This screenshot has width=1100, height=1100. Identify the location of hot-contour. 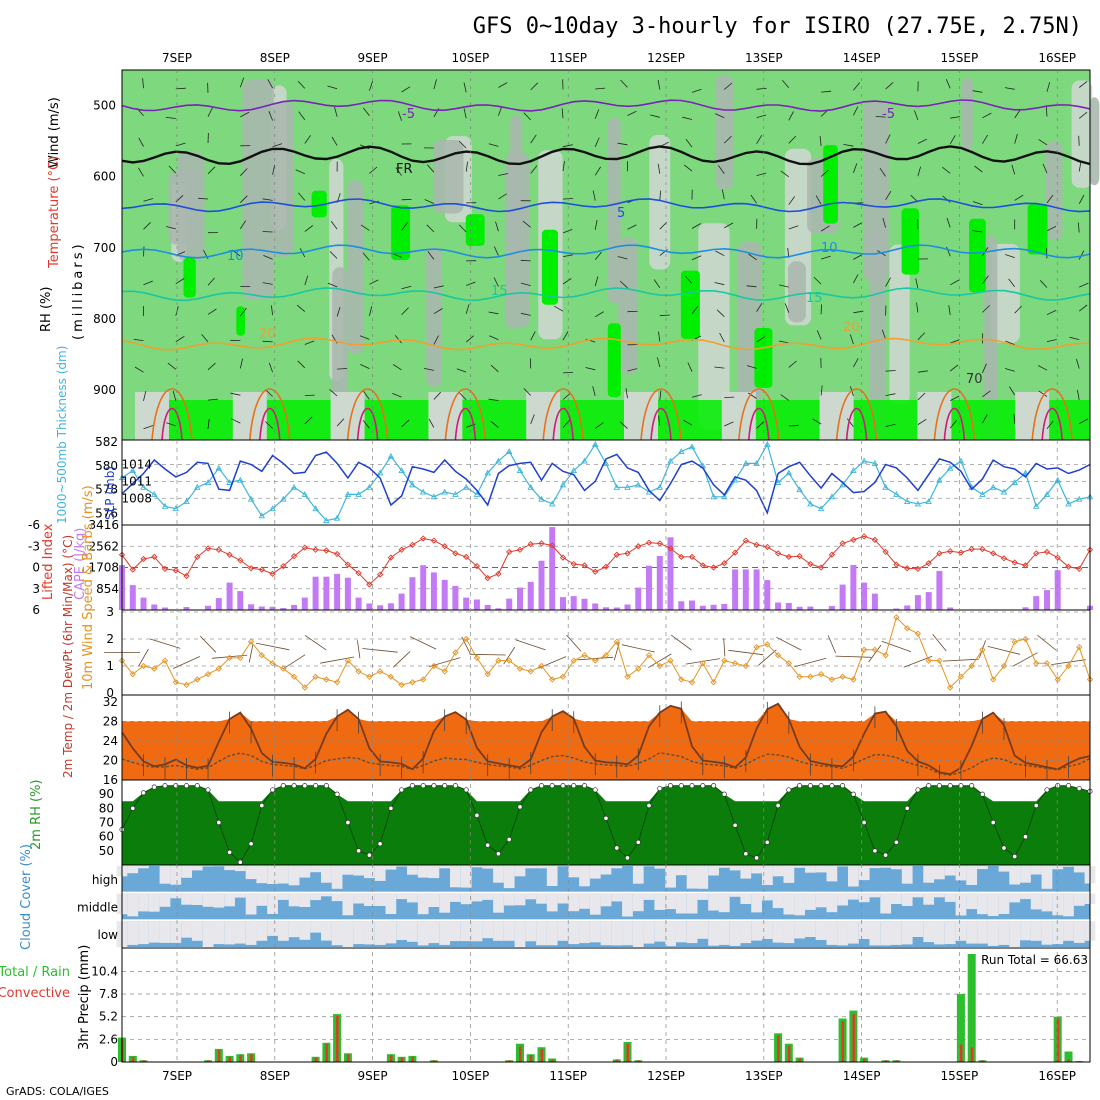
(759, 424).